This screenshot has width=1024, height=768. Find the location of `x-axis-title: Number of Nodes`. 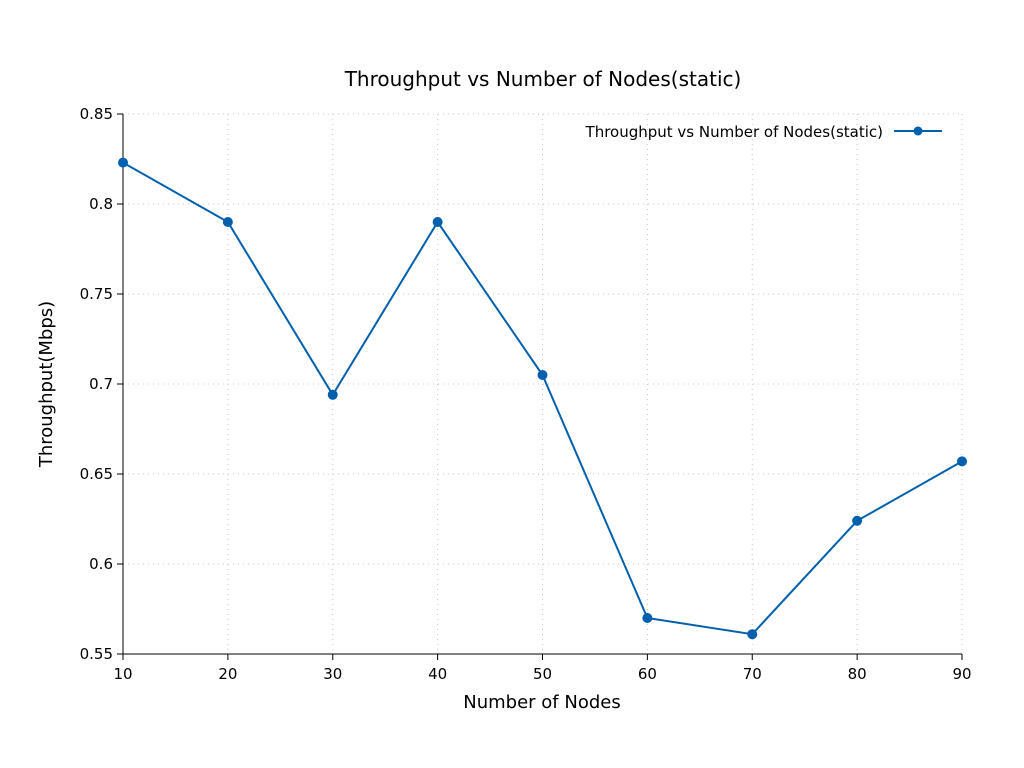

x-axis-title: Number of Nodes is located at coordinates (541, 702).